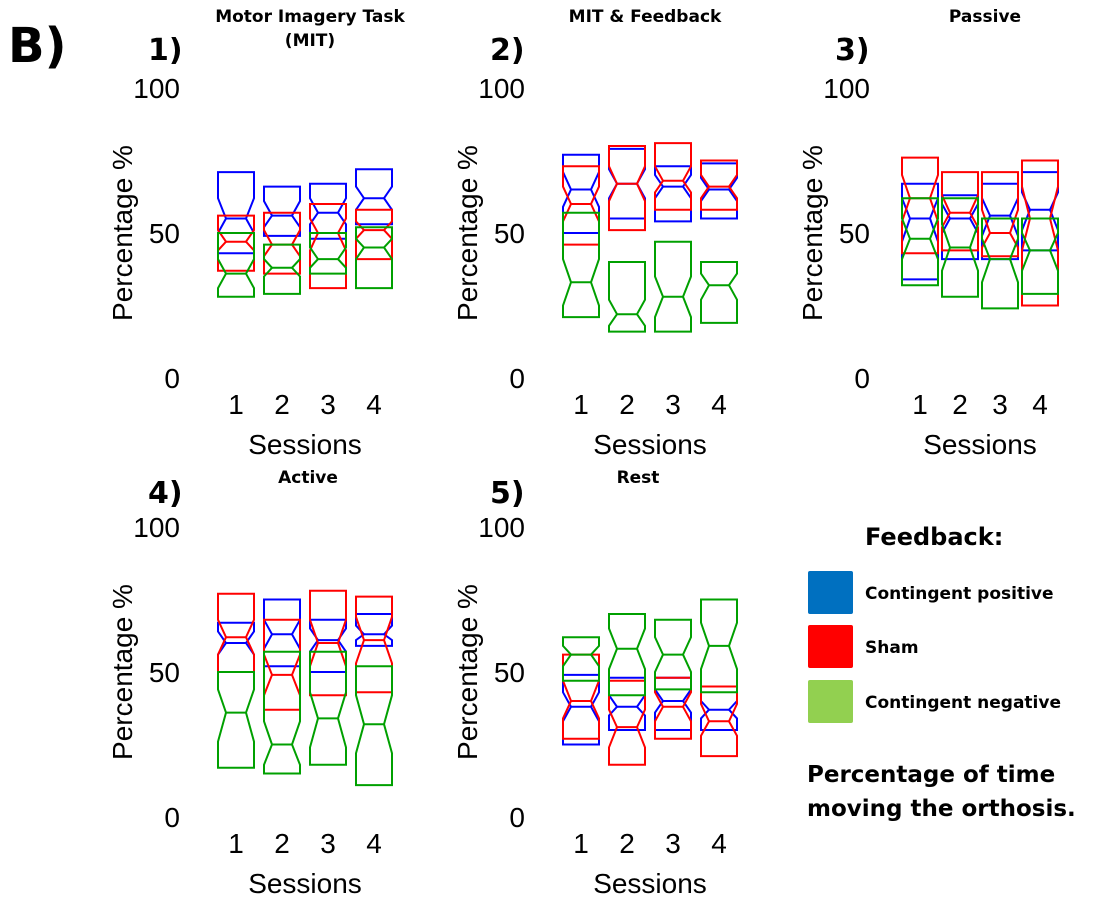 Image resolution: width=1100 pixels, height=901 pixels. Describe the element at coordinates (830, 646) in the screenshot. I see `legend-swatch-sham` at that location.